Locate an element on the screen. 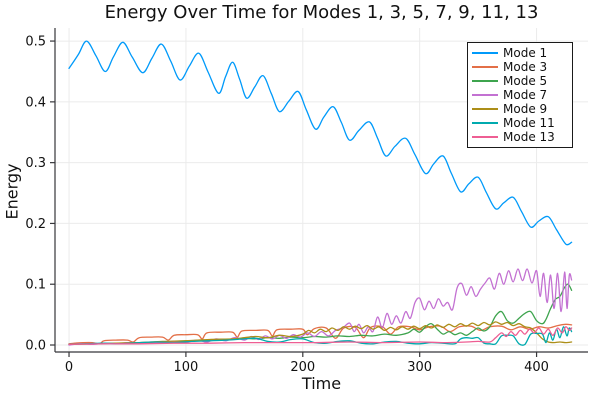  x-tick-label: 100 is located at coordinates (185, 367).